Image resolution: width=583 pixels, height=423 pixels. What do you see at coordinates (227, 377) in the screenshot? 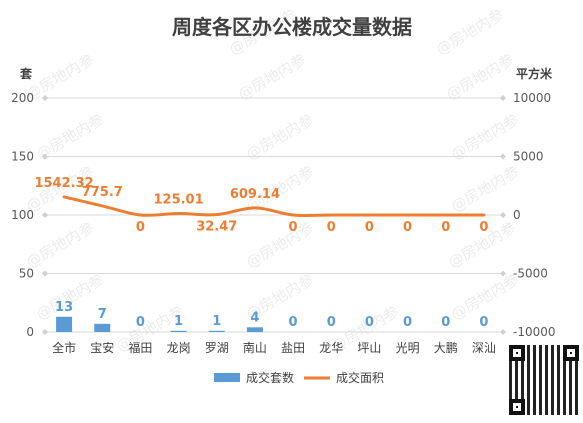
I see `legend-swatch-bar` at bounding box center [227, 377].